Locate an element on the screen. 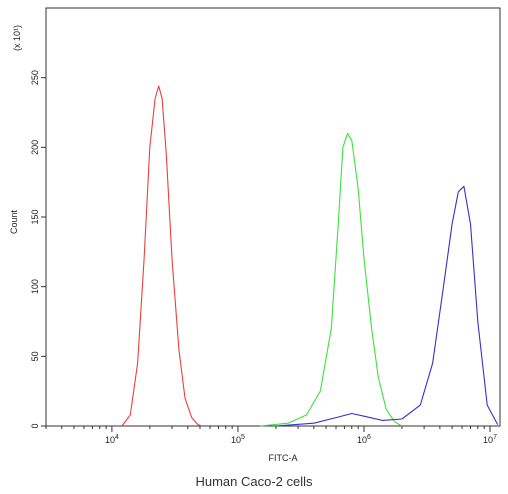 The image size is (508, 494). y-tick-label: 50 is located at coordinates (35, 356).